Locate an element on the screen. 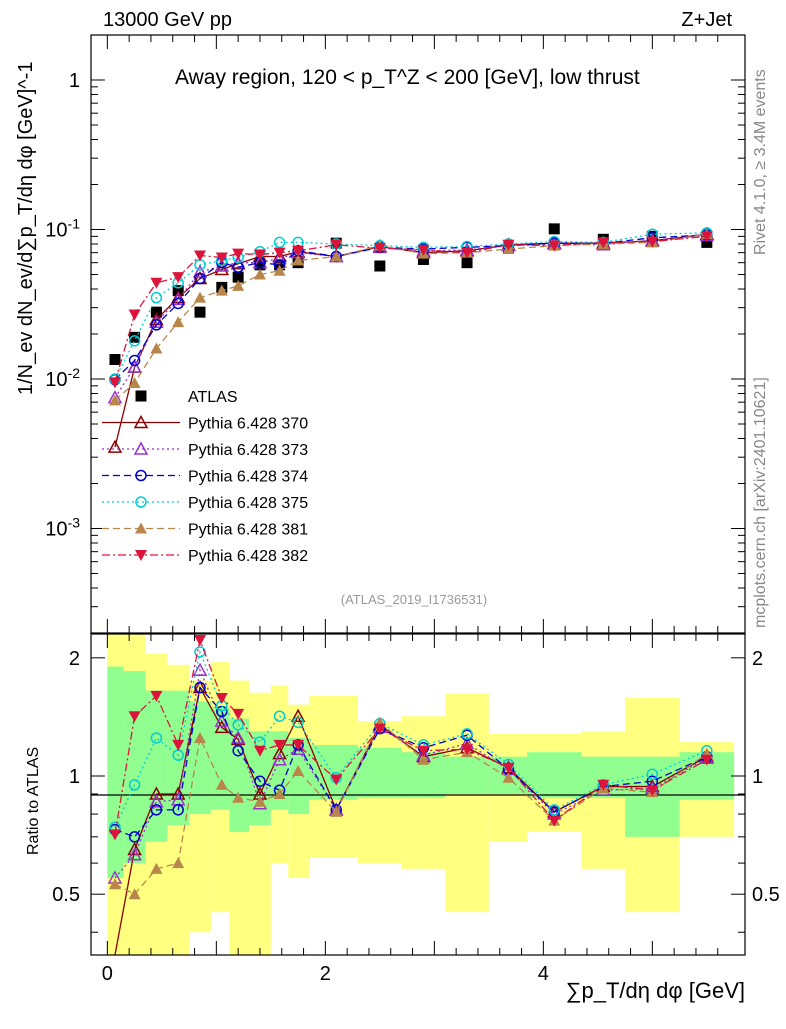 This screenshot has width=786, height=1029. y-tick-label: 1 is located at coordinates (74, 81).